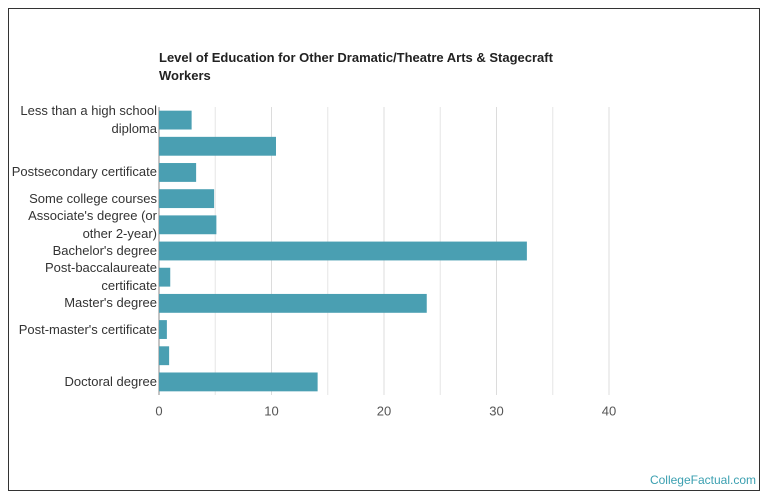 This screenshot has width=770, height=503. Describe the element at coordinates (271, 410) in the screenshot. I see `x-tick-label: 10` at that location.